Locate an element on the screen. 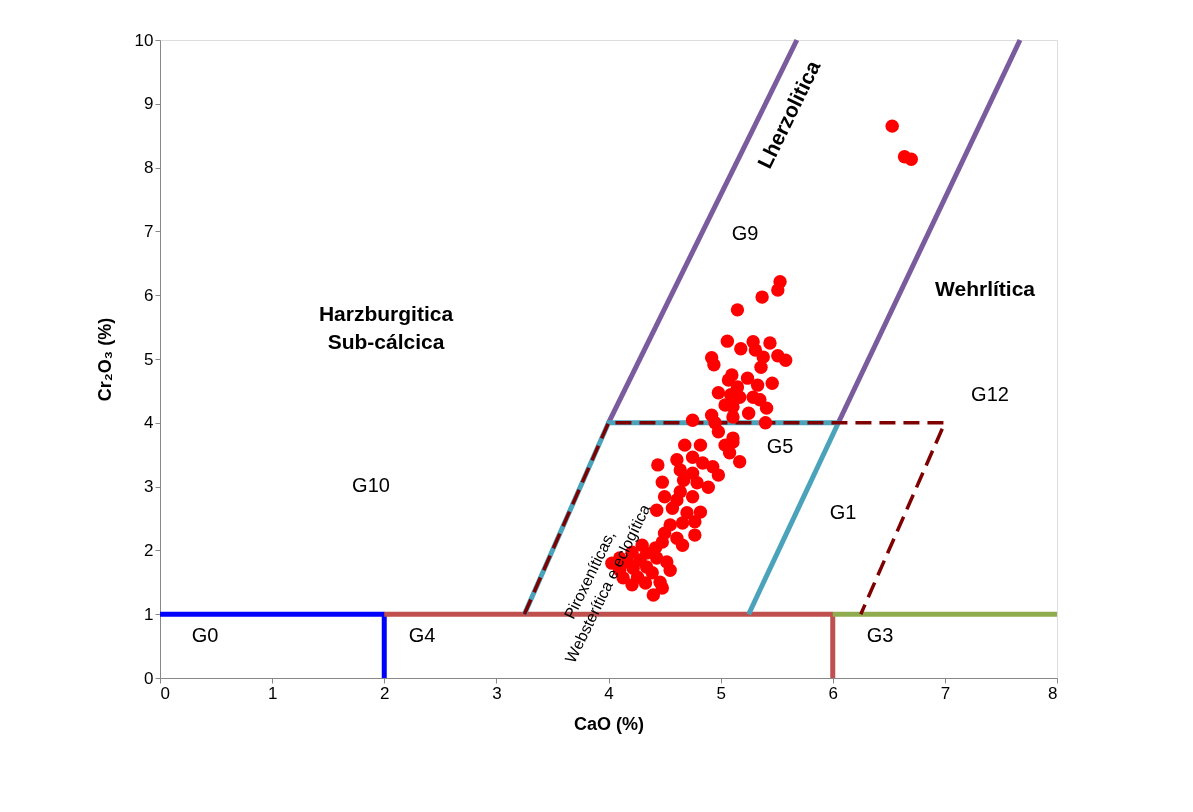 The image size is (1193, 812). x-tick-label: 5 is located at coordinates (721, 693).